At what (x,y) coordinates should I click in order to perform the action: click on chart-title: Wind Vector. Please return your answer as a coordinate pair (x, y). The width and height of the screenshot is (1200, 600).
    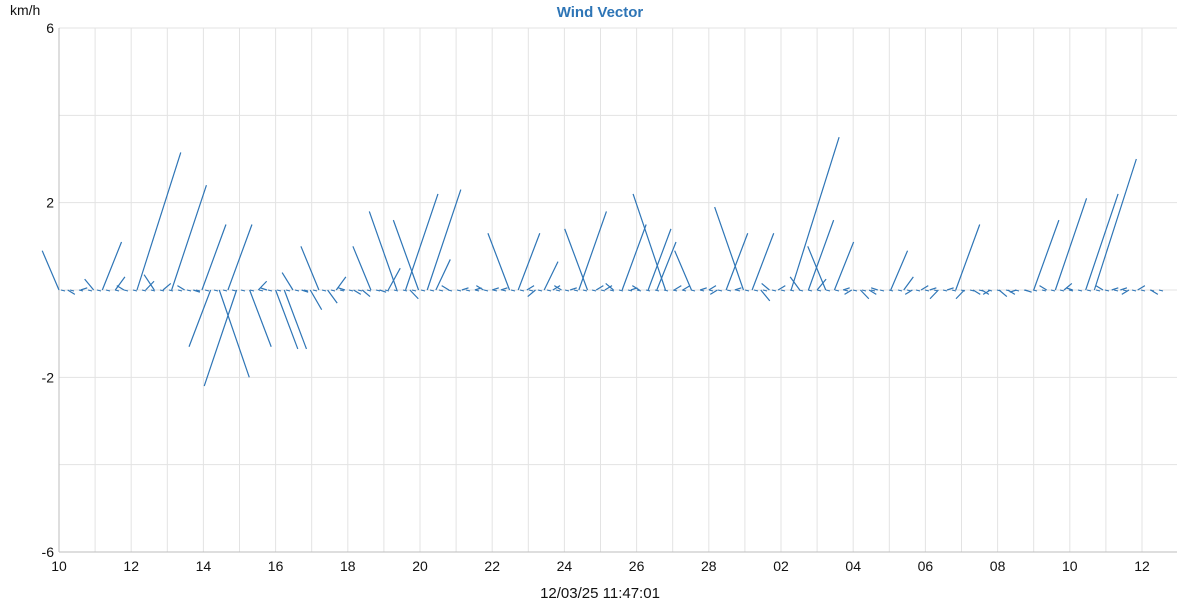
    Looking at the image, I should click on (600, 12).